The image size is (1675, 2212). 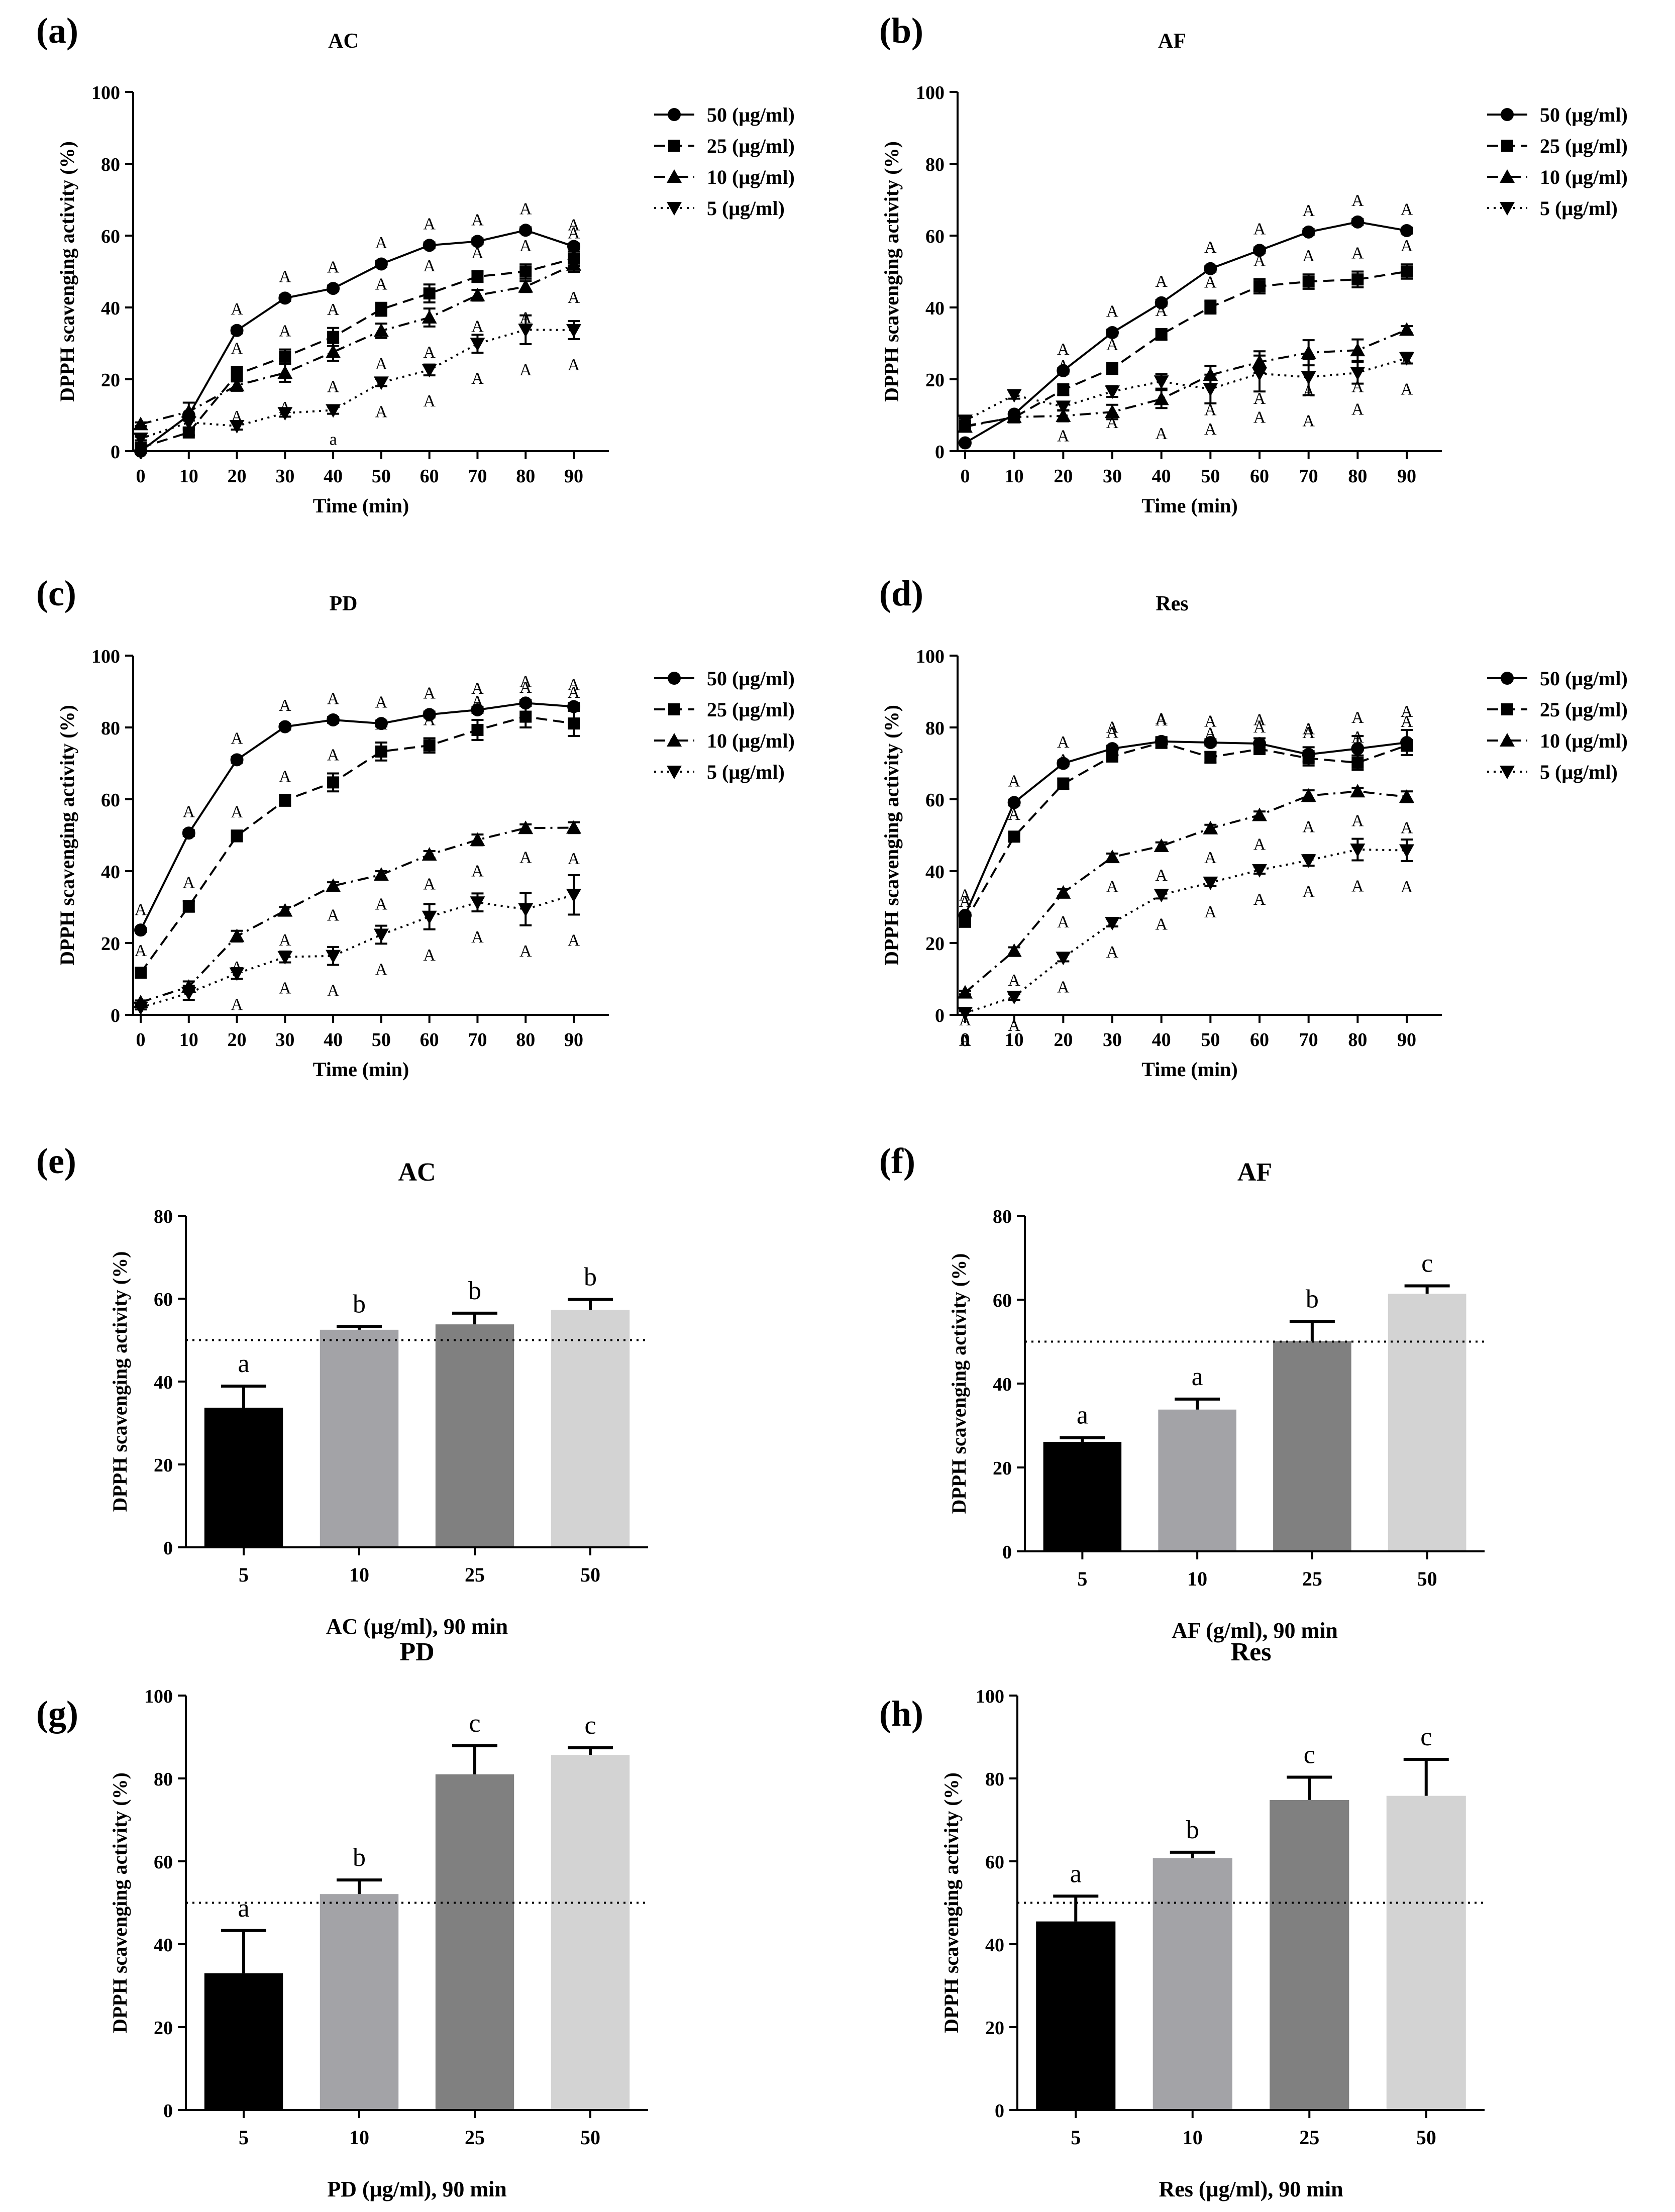 What do you see at coordinates (1002, 1216) in the screenshot?
I see `y-tick-label: 80` at bounding box center [1002, 1216].